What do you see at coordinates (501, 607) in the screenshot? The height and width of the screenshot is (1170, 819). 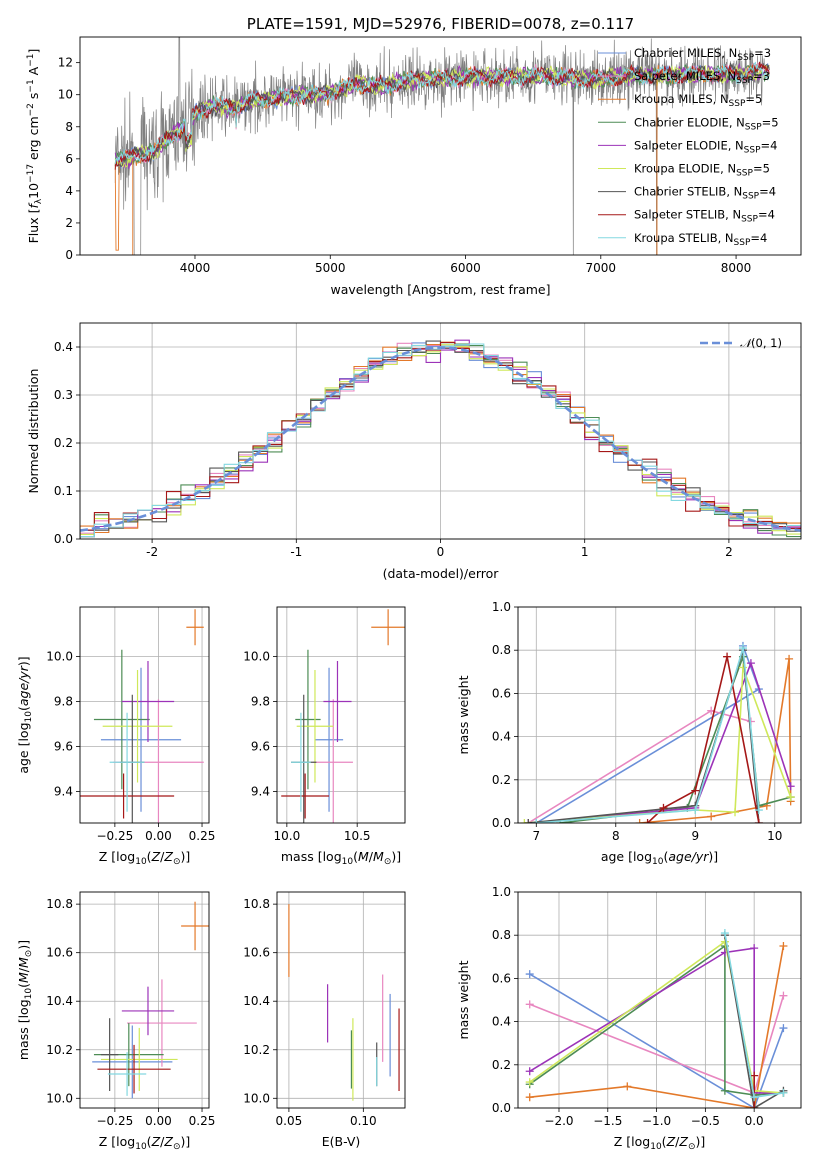 I see `y-tick-label: 1.0` at bounding box center [501, 607].